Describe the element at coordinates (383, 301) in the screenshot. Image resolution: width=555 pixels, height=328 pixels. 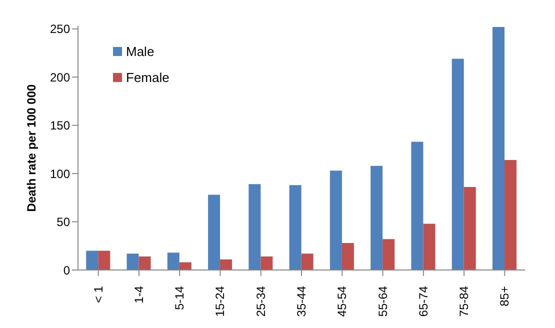
I see `x-tick-label: 55-64` at that location.